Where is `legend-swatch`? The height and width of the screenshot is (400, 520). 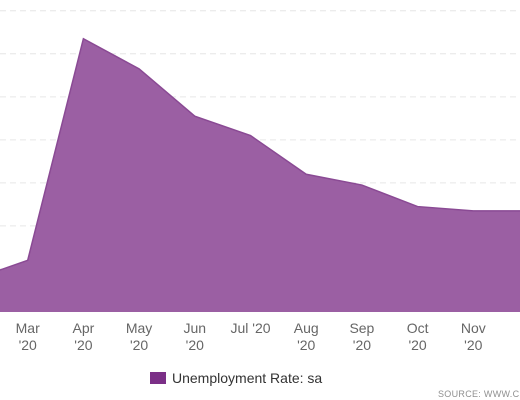 legend-swatch is located at coordinates (158, 378).